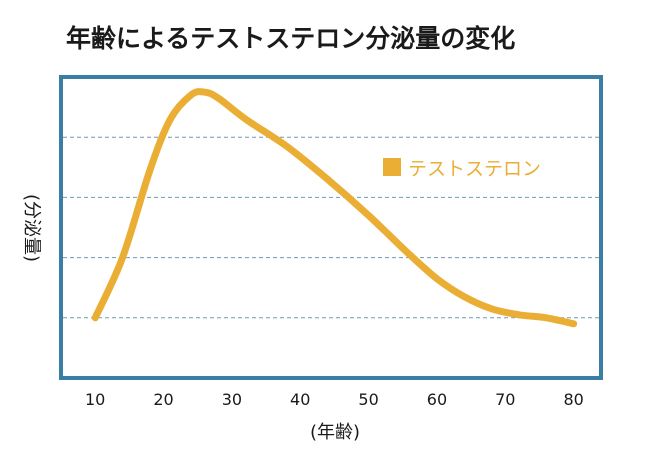 The height and width of the screenshot is (474, 655). I want to click on legend: テストステロン, so click(462, 169).